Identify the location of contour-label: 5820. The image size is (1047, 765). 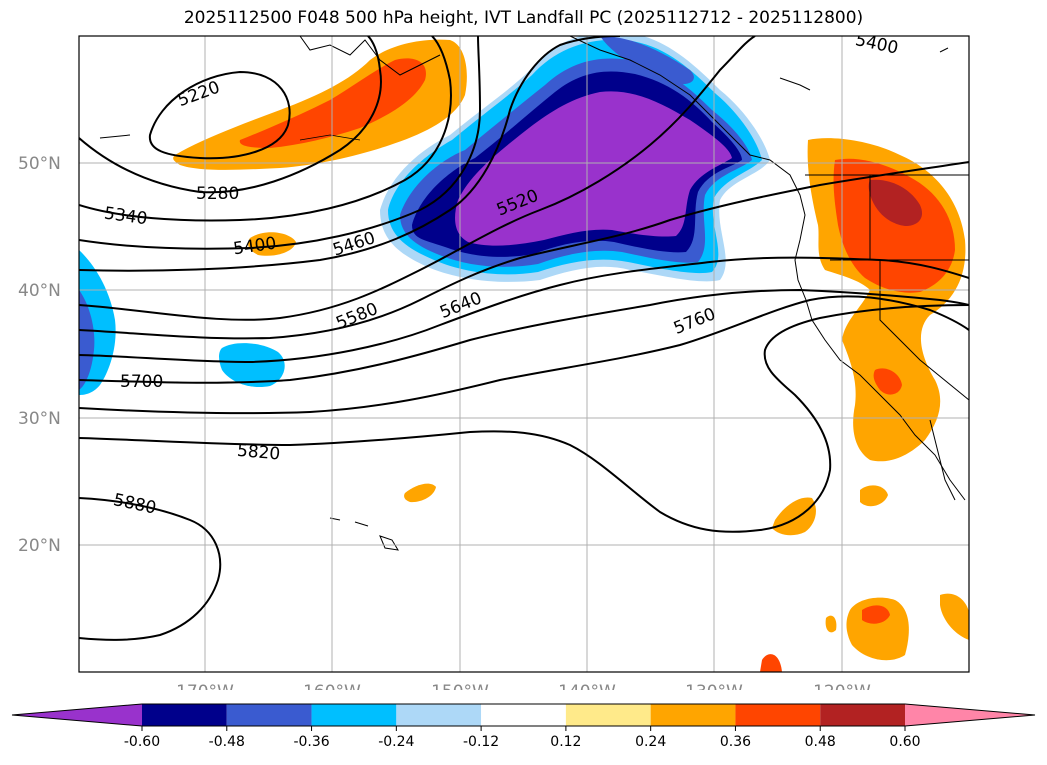
(258, 453).